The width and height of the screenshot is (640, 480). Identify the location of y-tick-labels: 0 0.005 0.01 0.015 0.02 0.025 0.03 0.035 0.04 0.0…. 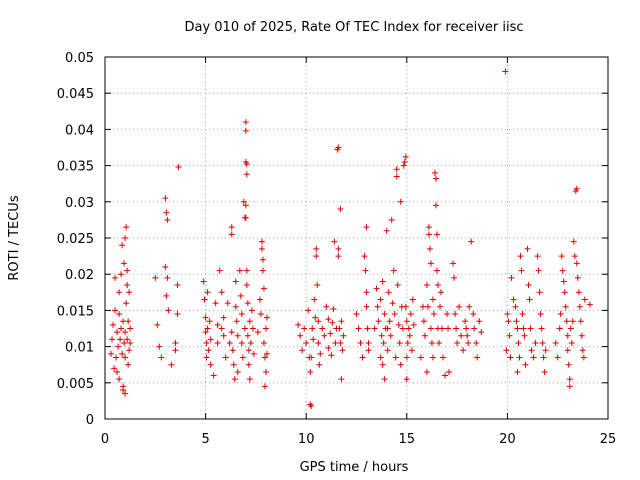
(75, 239).